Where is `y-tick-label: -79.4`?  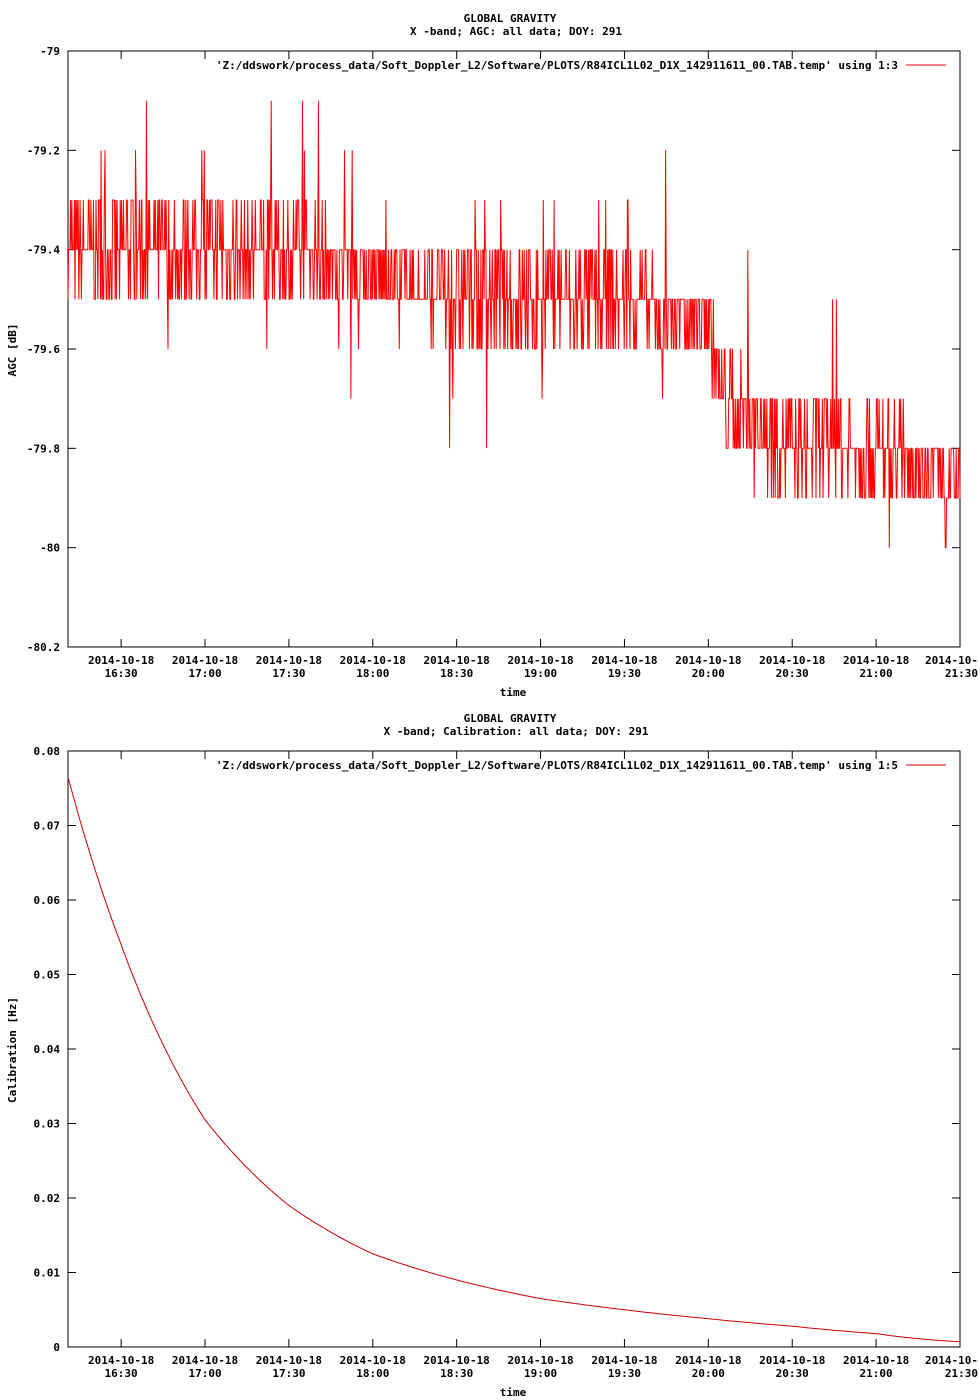 y-tick-label: -79.4 is located at coordinates (43, 250).